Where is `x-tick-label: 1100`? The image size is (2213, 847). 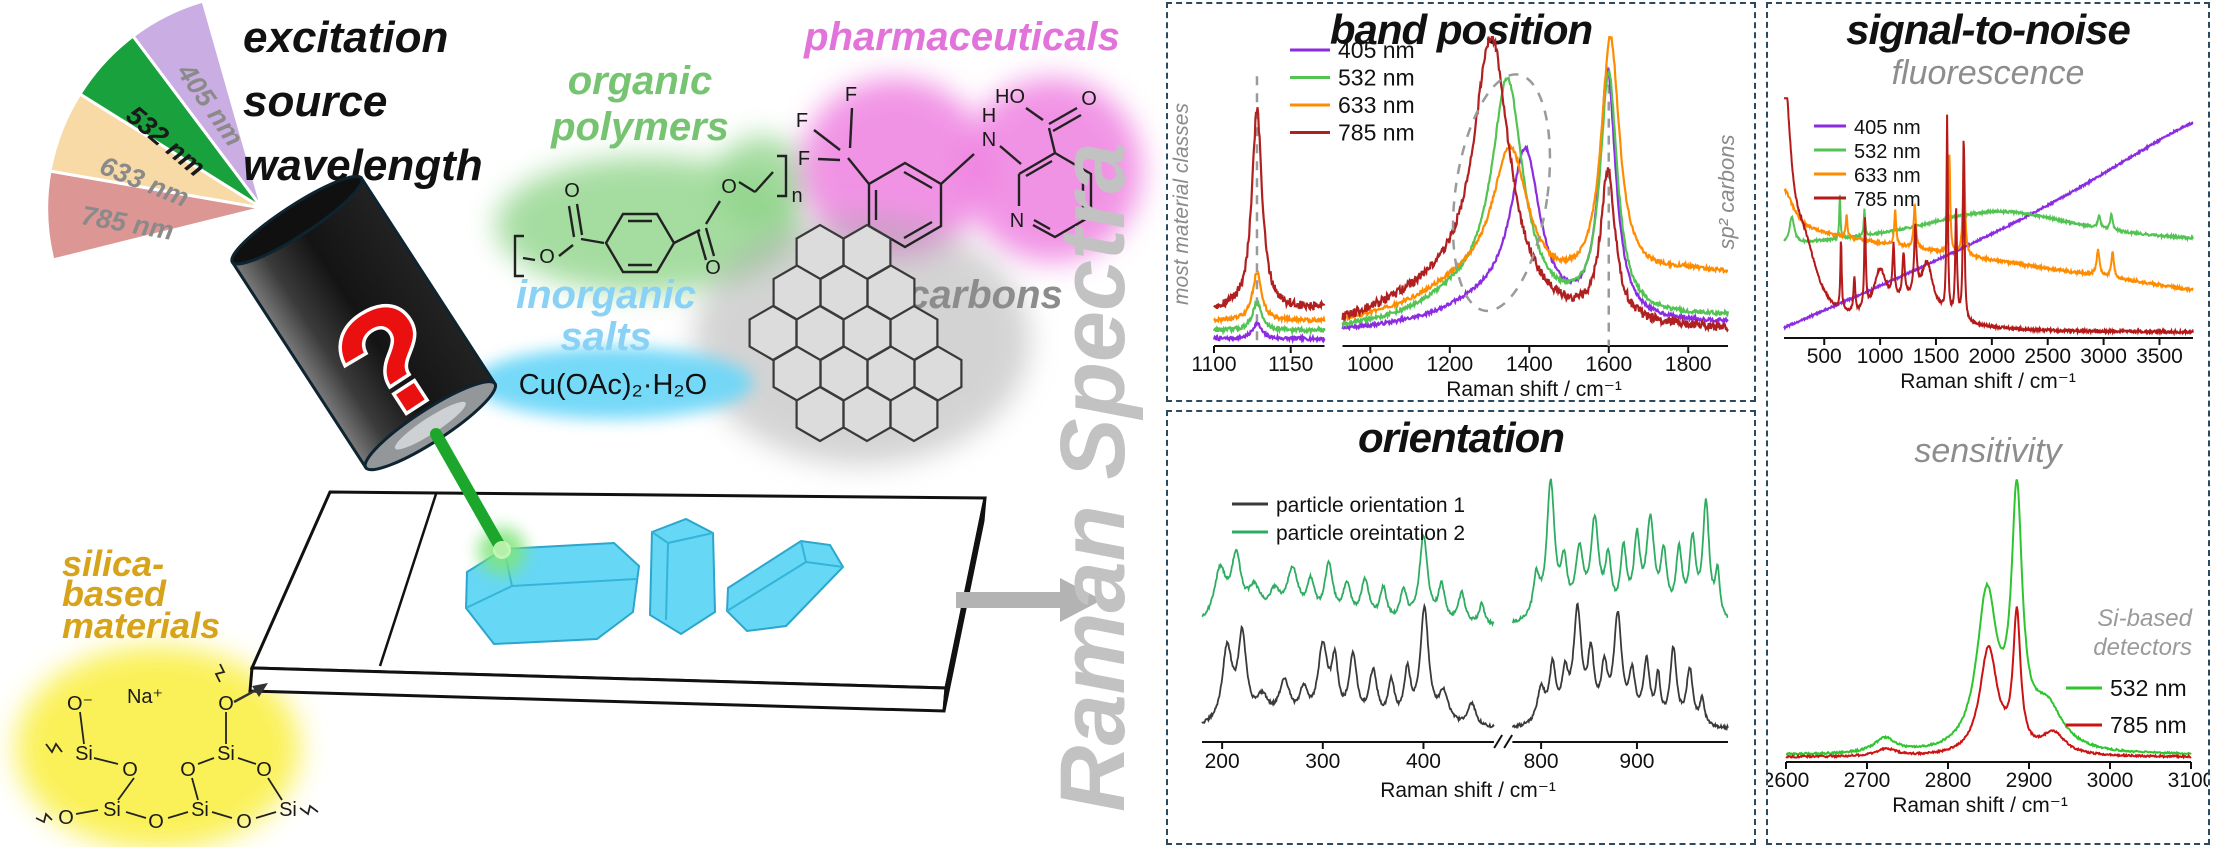 x-tick-label: 1100 is located at coordinates (1213, 364).